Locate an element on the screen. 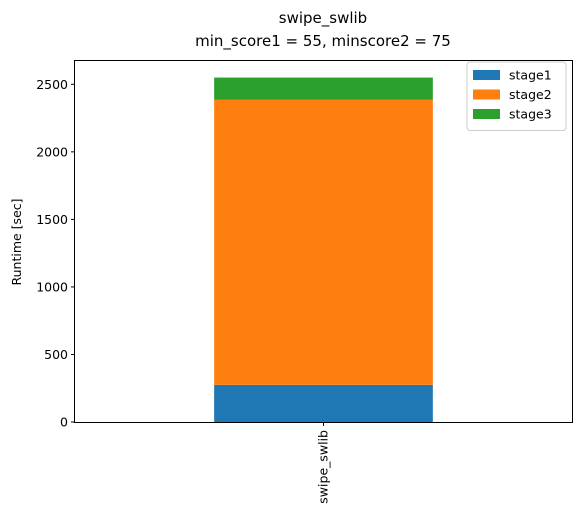 This screenshot has height=524, width=580. y-axis-label: Runtime [sec] is located at coordinates (16, 241).